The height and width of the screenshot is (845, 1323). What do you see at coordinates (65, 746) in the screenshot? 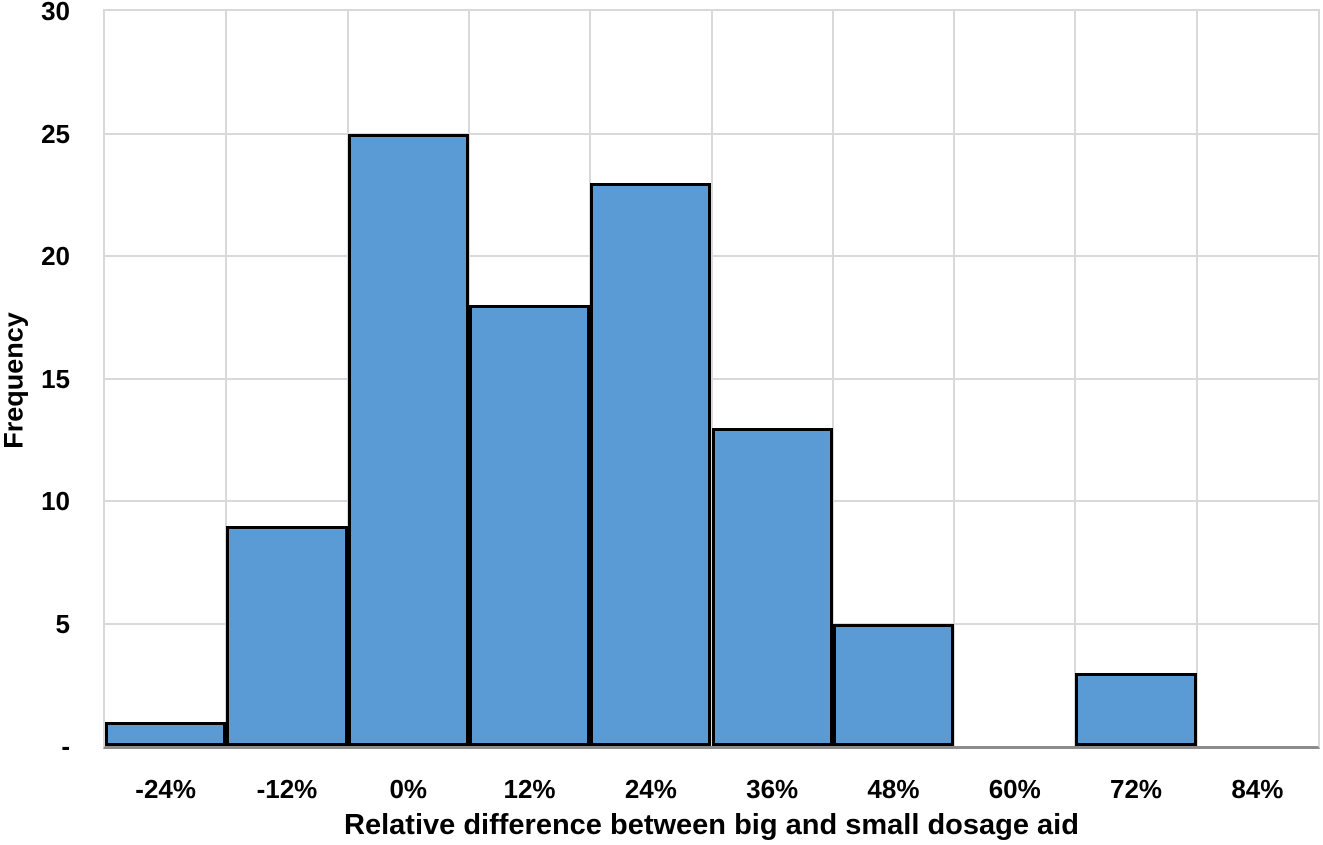
I see `y-tick-label: -` at bounding box center [65, 746].